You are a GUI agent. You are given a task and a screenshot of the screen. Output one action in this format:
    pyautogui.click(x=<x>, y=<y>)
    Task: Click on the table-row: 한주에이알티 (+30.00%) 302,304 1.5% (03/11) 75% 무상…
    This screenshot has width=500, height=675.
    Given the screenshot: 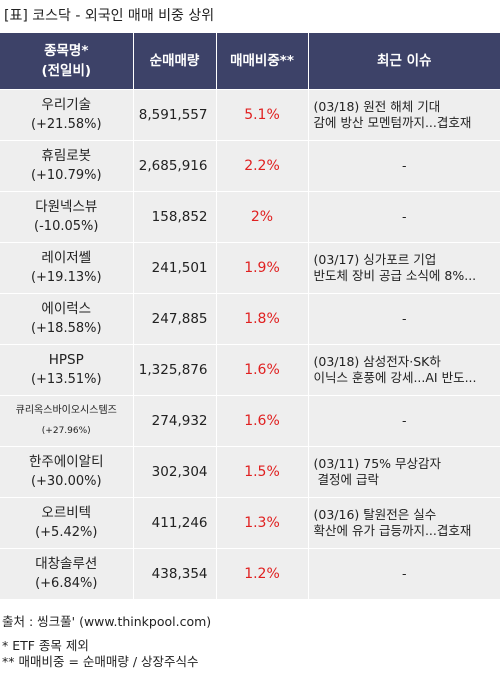 What is the action you would take?
    pyautogui.click(x=250, y=472)
    